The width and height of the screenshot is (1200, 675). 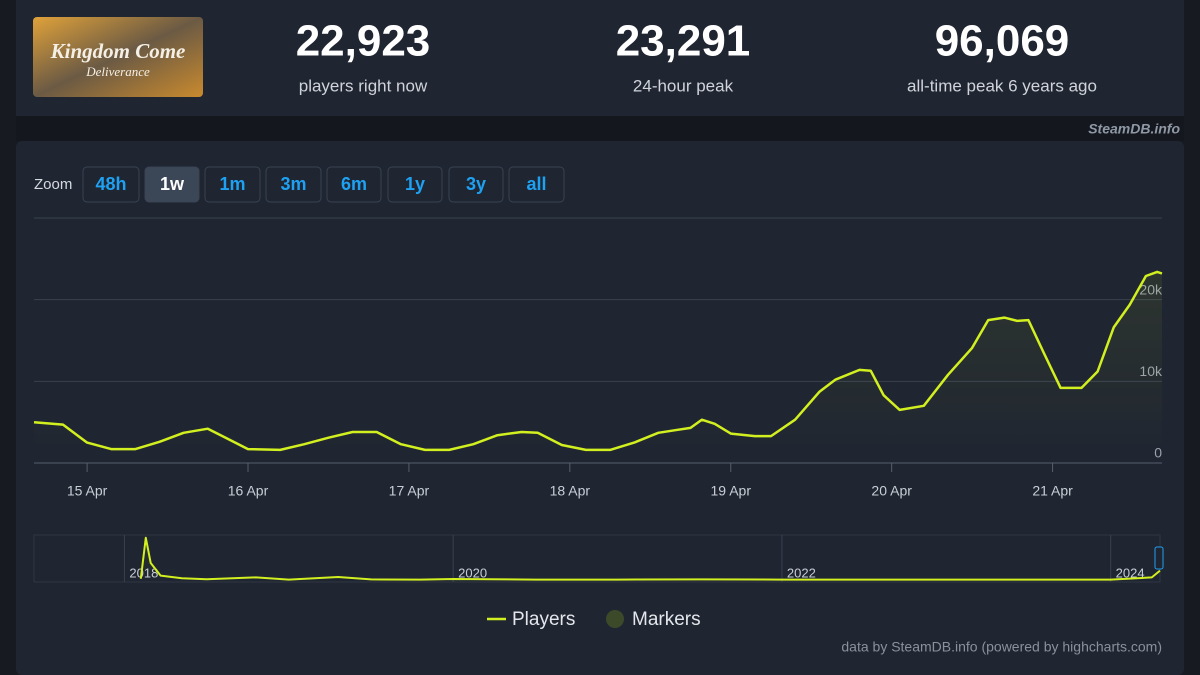 I want to click on zoom-button-label: 1m, so click(x=232, y=184).